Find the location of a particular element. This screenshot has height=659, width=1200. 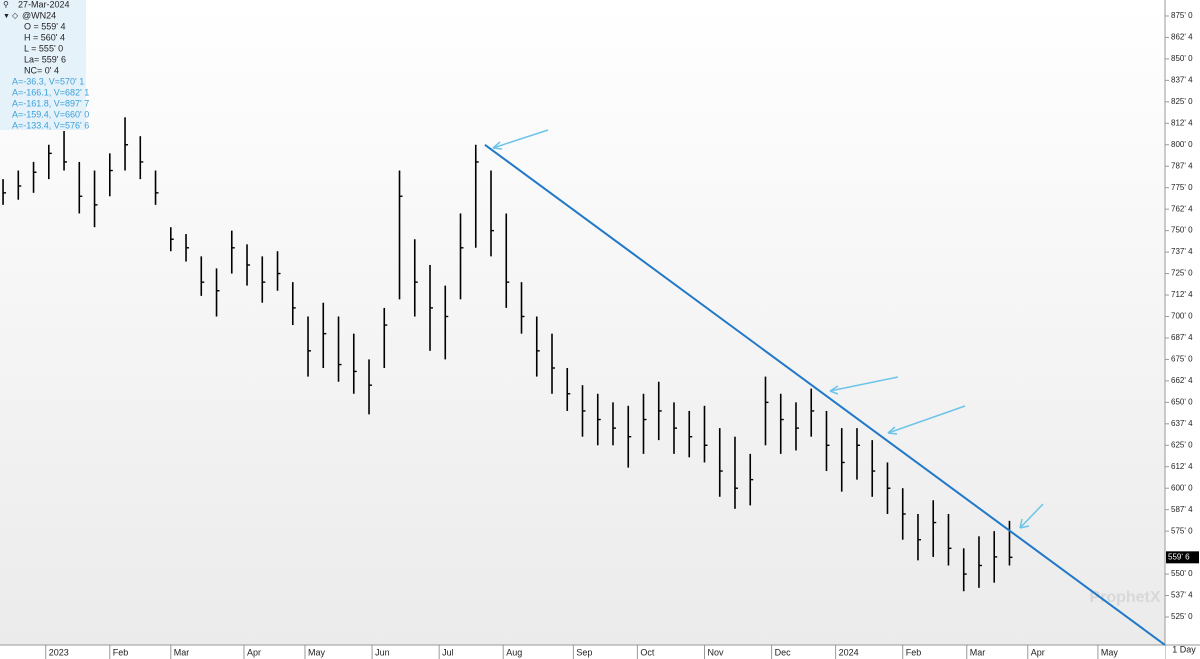

info-line: H = 560' 4 is located at coordinates (44, 37).